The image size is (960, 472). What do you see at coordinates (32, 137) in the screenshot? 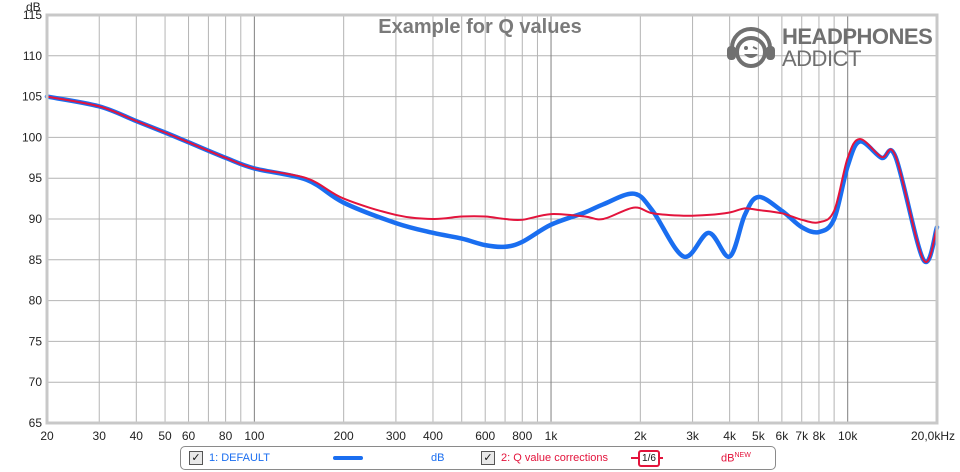
I see `y-tick-label: 100` at bounding box center [32, 137].